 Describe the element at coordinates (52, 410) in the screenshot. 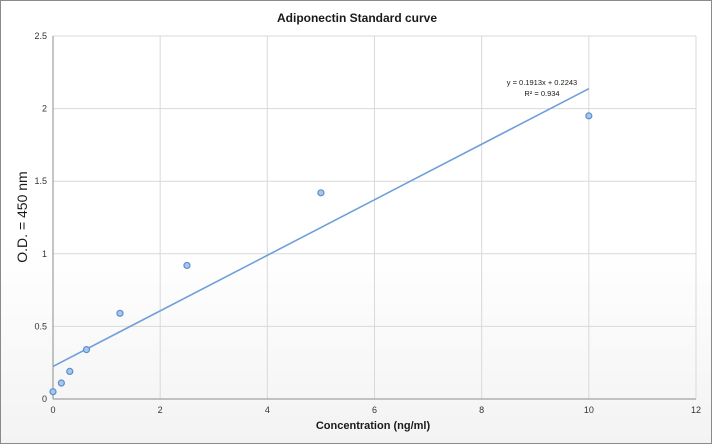

I see `x-tick-label: 0` at that location.